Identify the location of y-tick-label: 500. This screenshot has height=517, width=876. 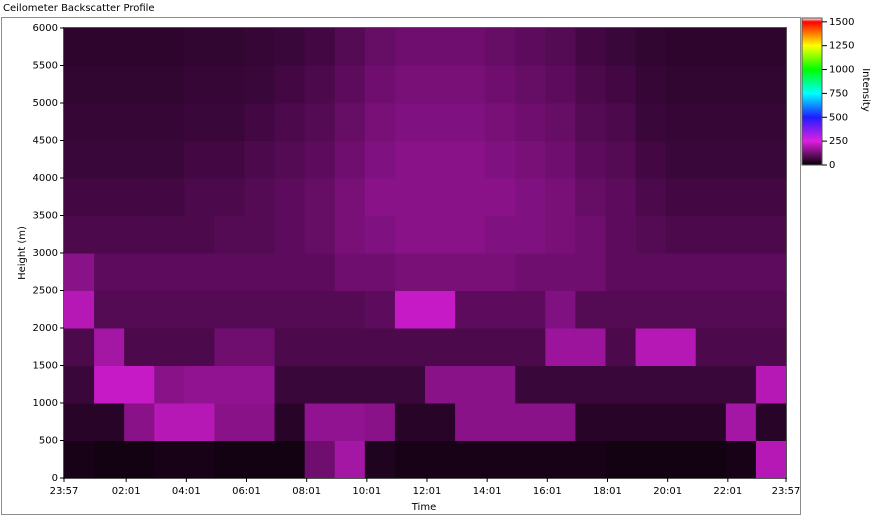
(48, 441).